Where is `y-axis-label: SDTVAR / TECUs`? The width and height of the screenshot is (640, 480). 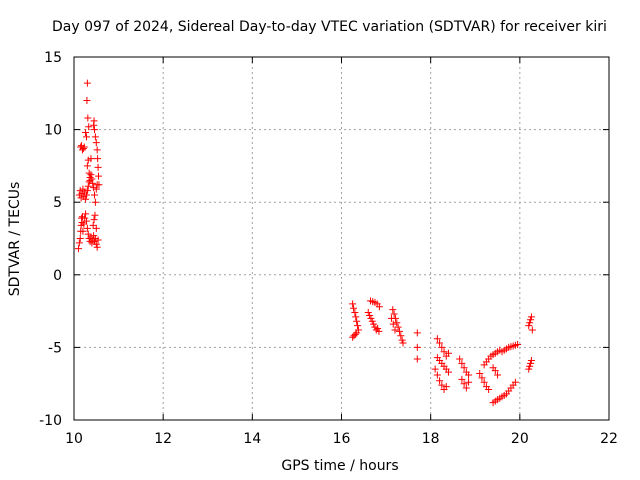 y-axis-label: SDTVAR / TECUs is located at coordinates (15, 239).